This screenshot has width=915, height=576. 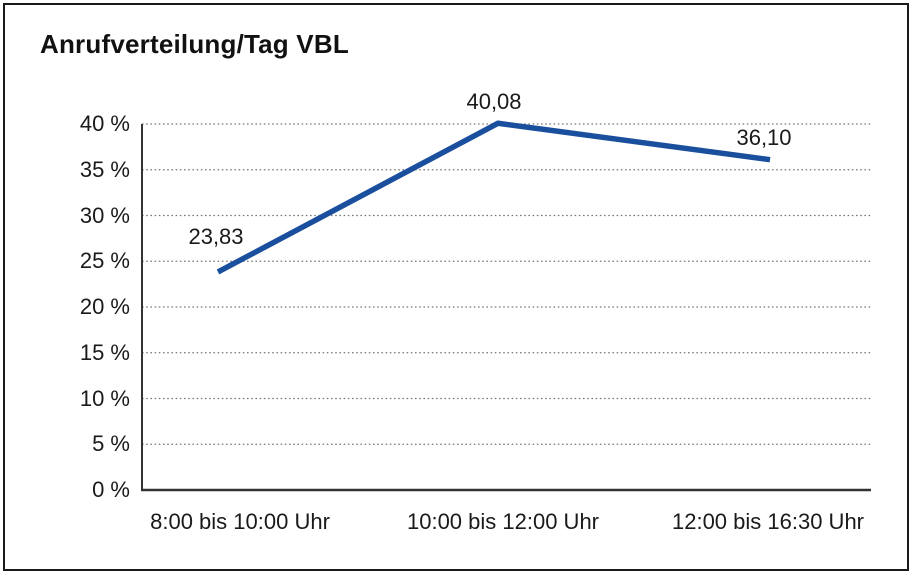 I want to click on data-label: 23,83, so click(x=216, y=236).